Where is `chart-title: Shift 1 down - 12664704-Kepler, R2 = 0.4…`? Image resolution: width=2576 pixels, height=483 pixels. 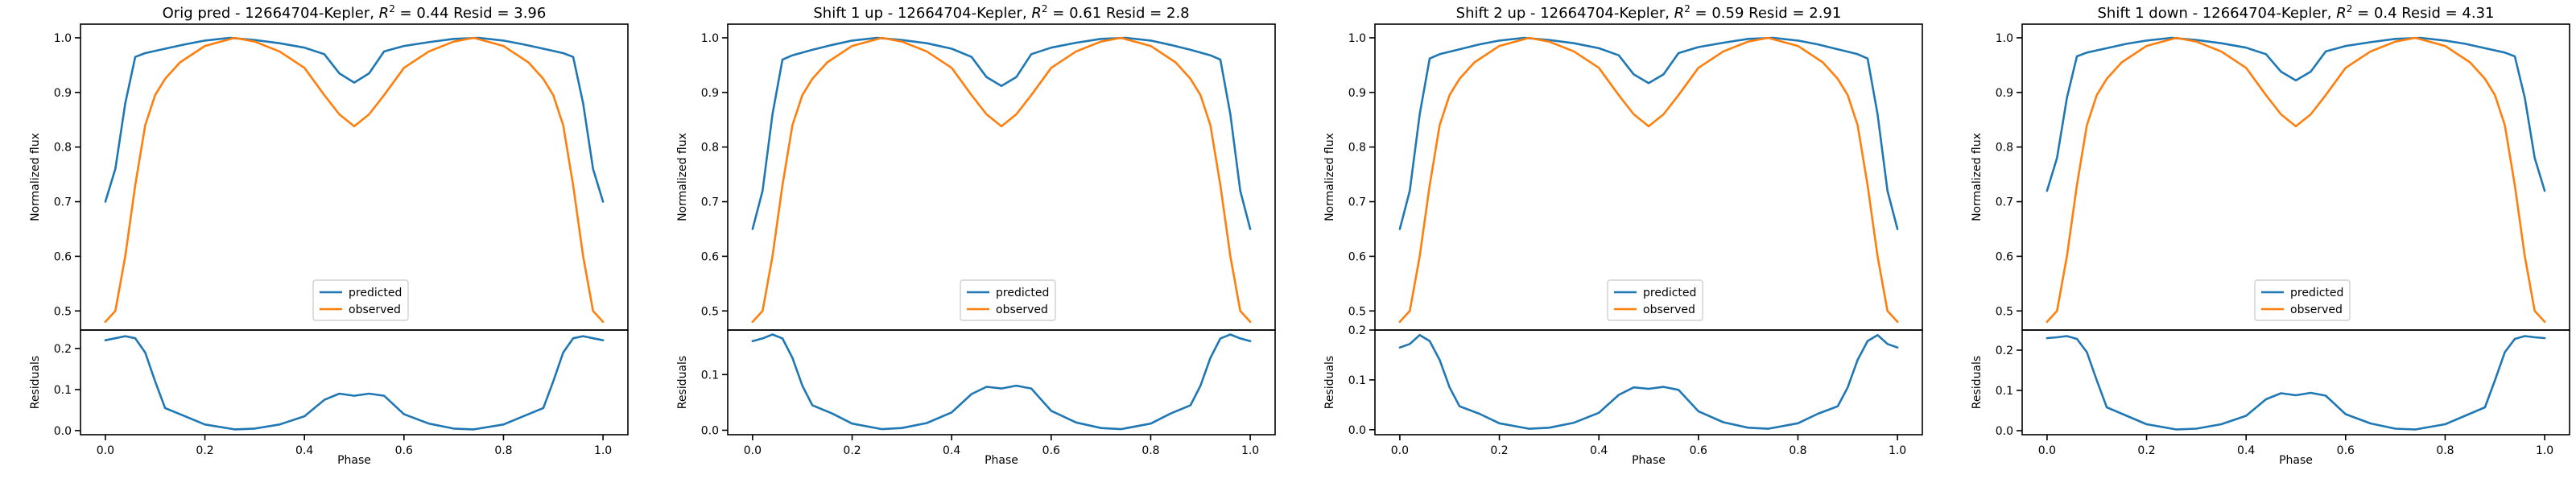 chart-title: Shift 1 down - 12664704-Kepler, R2 = 0.4… is located at coordinates (2296, 12).